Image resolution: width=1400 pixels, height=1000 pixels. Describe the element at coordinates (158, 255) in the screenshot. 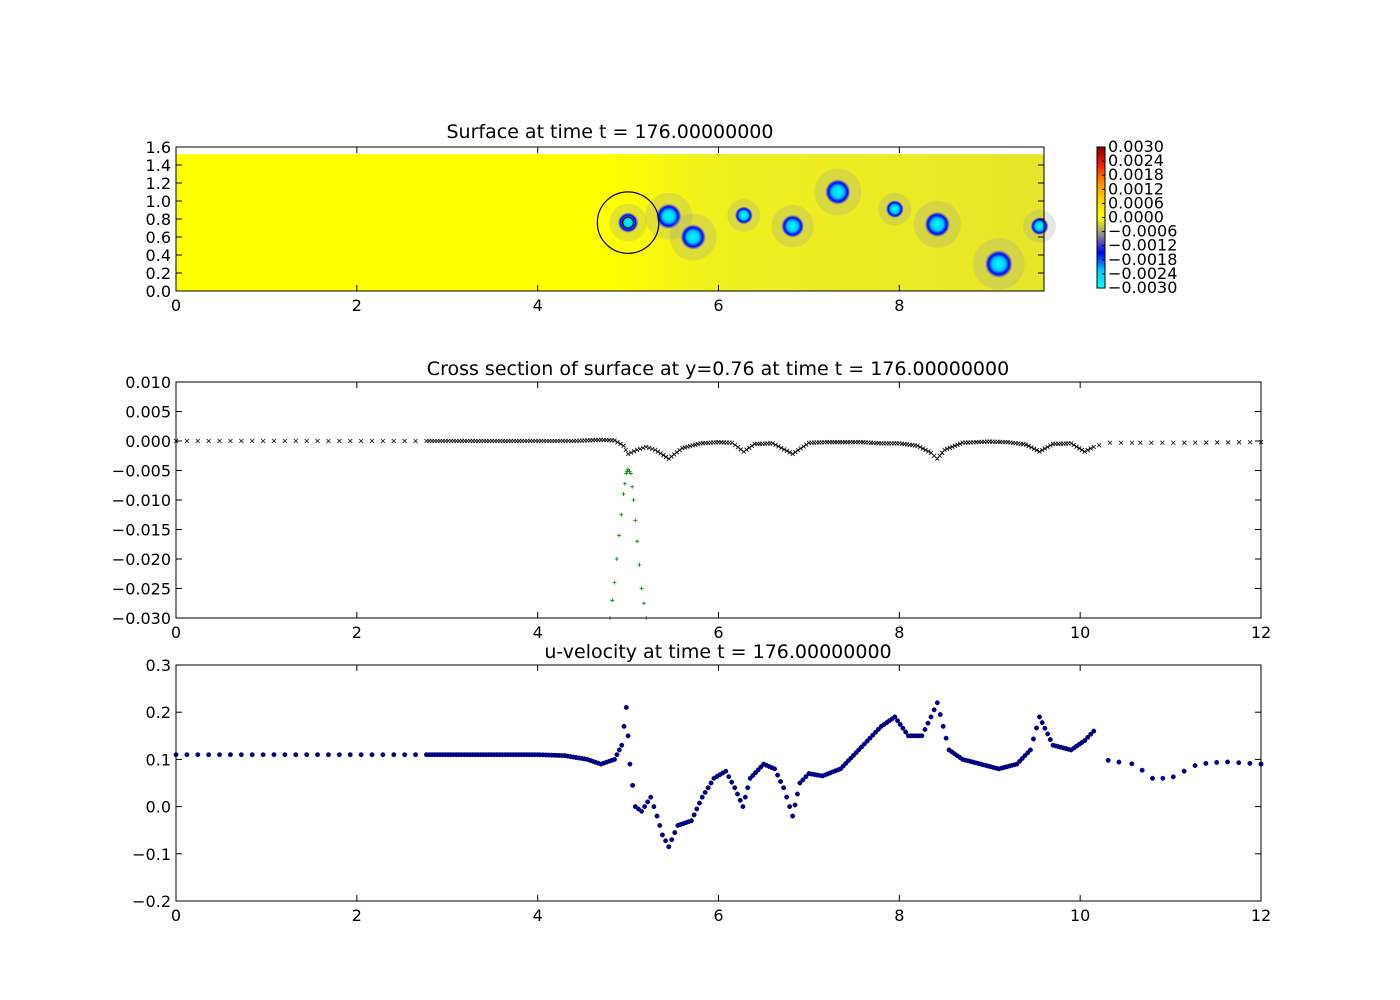

I see `surface-heatmap-y-tick-label: 0.4` at that location.